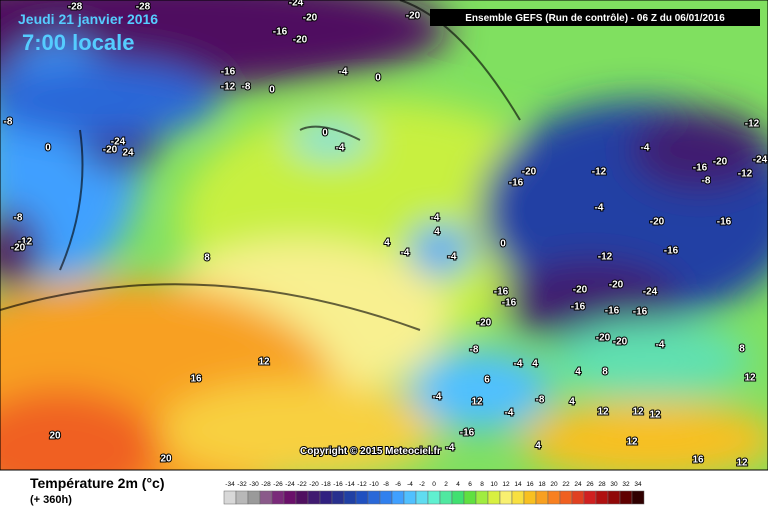  What do you see at coordinates (78, 42) in the screenshot?
I see `time: 7:00 locale` at bounding box center [78, 42].